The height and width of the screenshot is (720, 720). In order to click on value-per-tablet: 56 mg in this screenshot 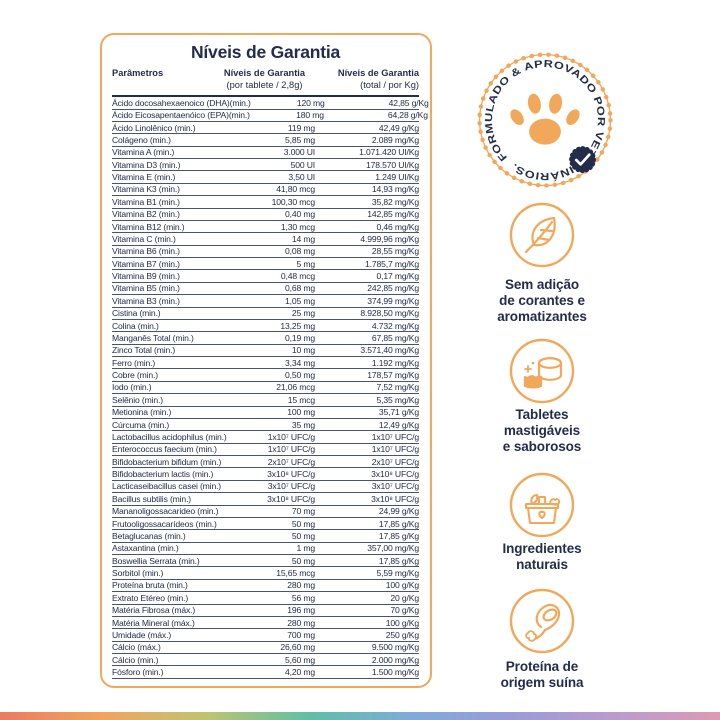, I will do `click(303, 597)`.